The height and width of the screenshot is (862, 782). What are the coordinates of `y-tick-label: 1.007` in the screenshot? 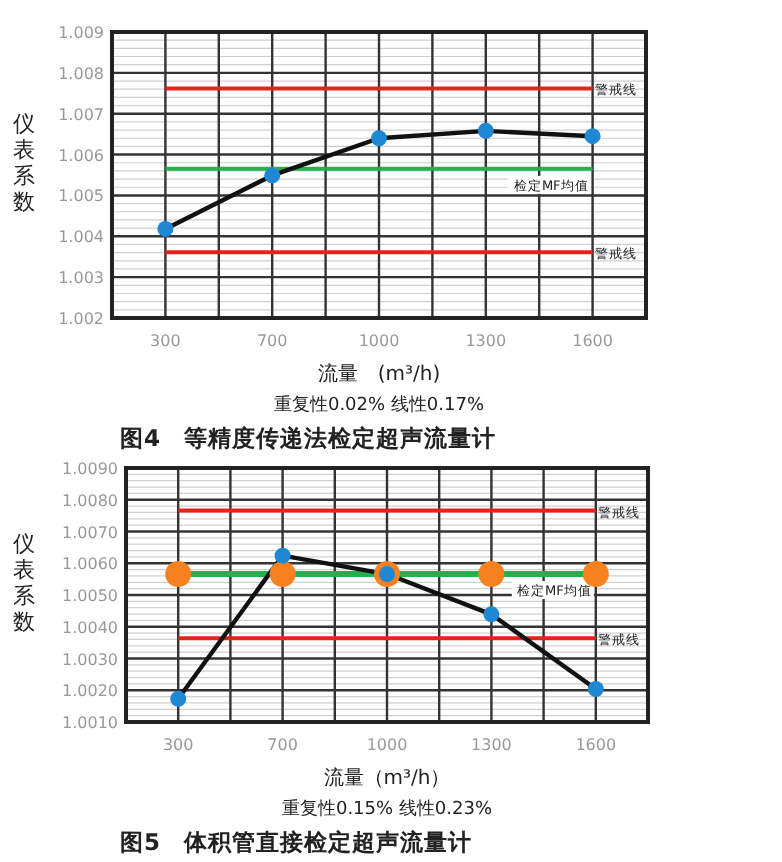 It's located at (81, 114).